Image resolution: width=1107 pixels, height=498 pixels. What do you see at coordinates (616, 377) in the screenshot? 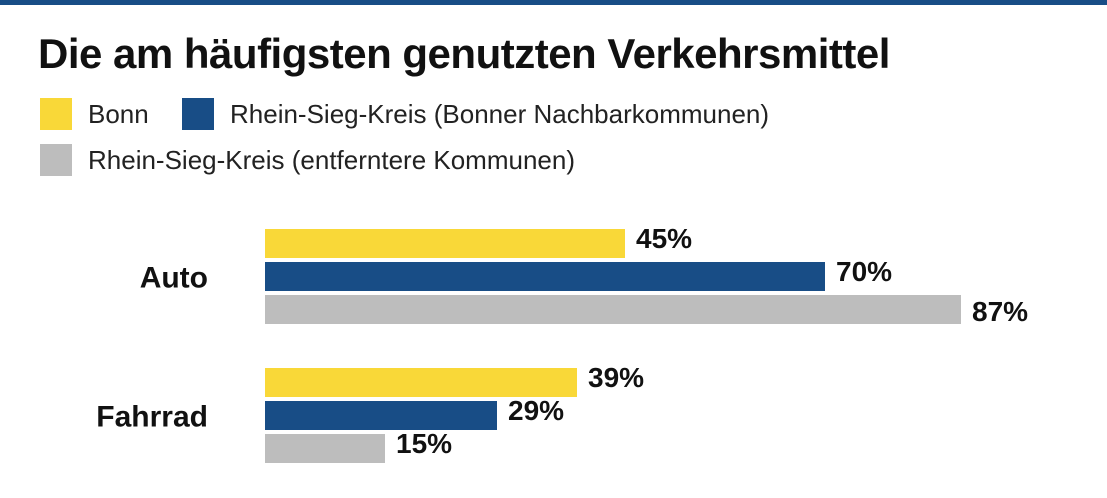
I see `value-label-fahrrad-series-1: 39%` at bounding box center [616, 377].